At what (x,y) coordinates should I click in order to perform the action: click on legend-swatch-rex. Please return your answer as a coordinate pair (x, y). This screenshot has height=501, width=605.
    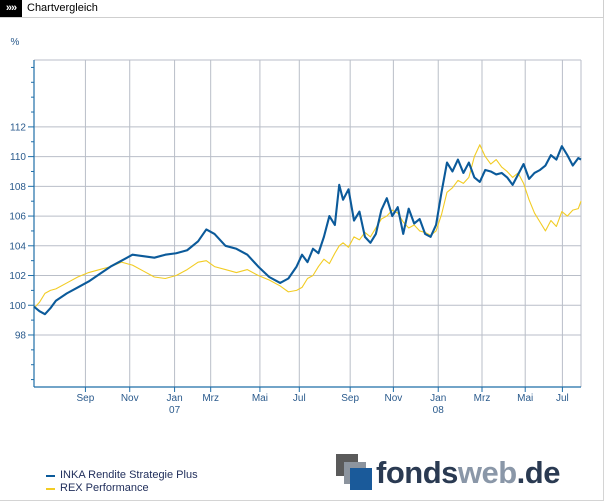
    Looking at the image, I should click on (50, 489).